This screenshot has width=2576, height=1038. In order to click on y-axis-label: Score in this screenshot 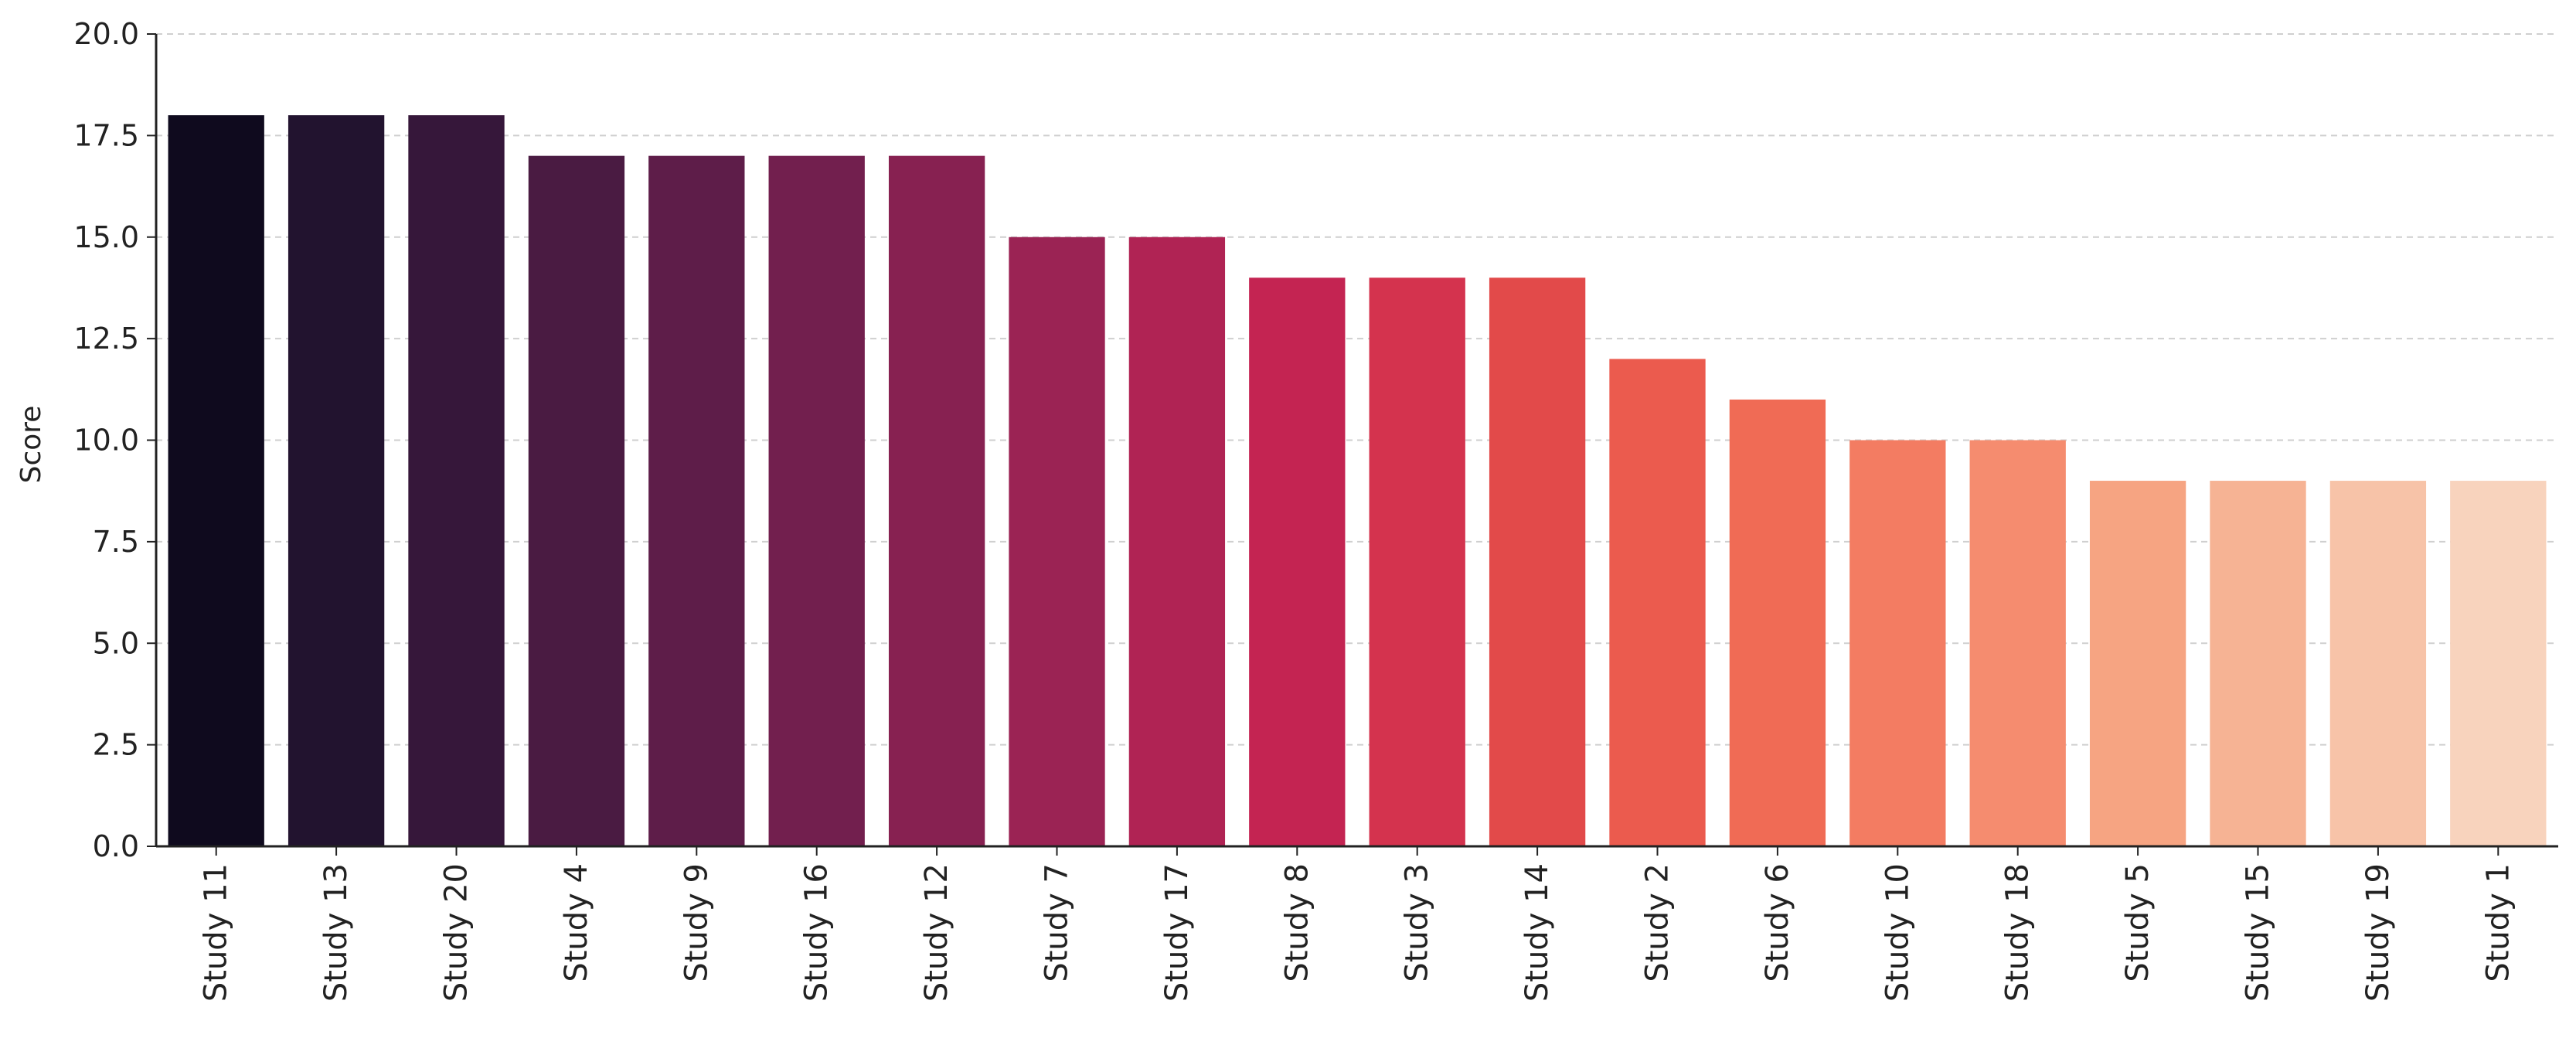, I will do `click(31, 445)`.